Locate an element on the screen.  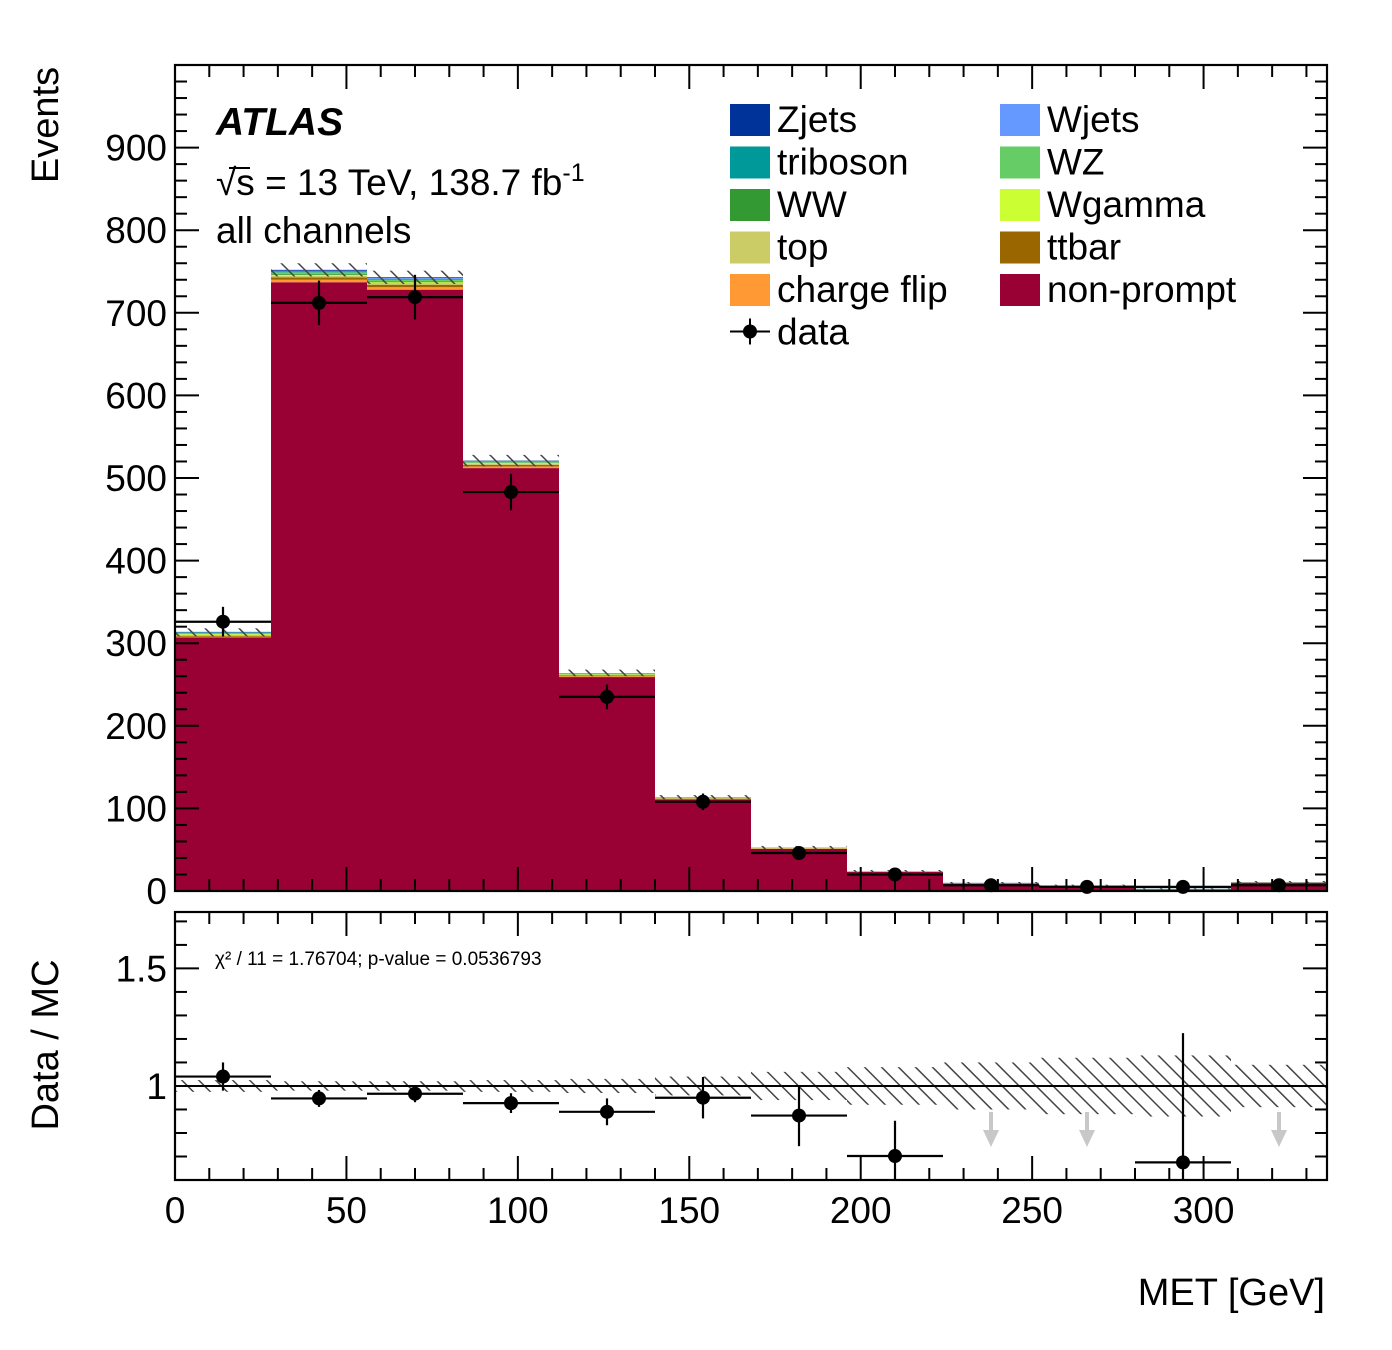
lumi-exponent: -1 is located at coordinates (573, 173).